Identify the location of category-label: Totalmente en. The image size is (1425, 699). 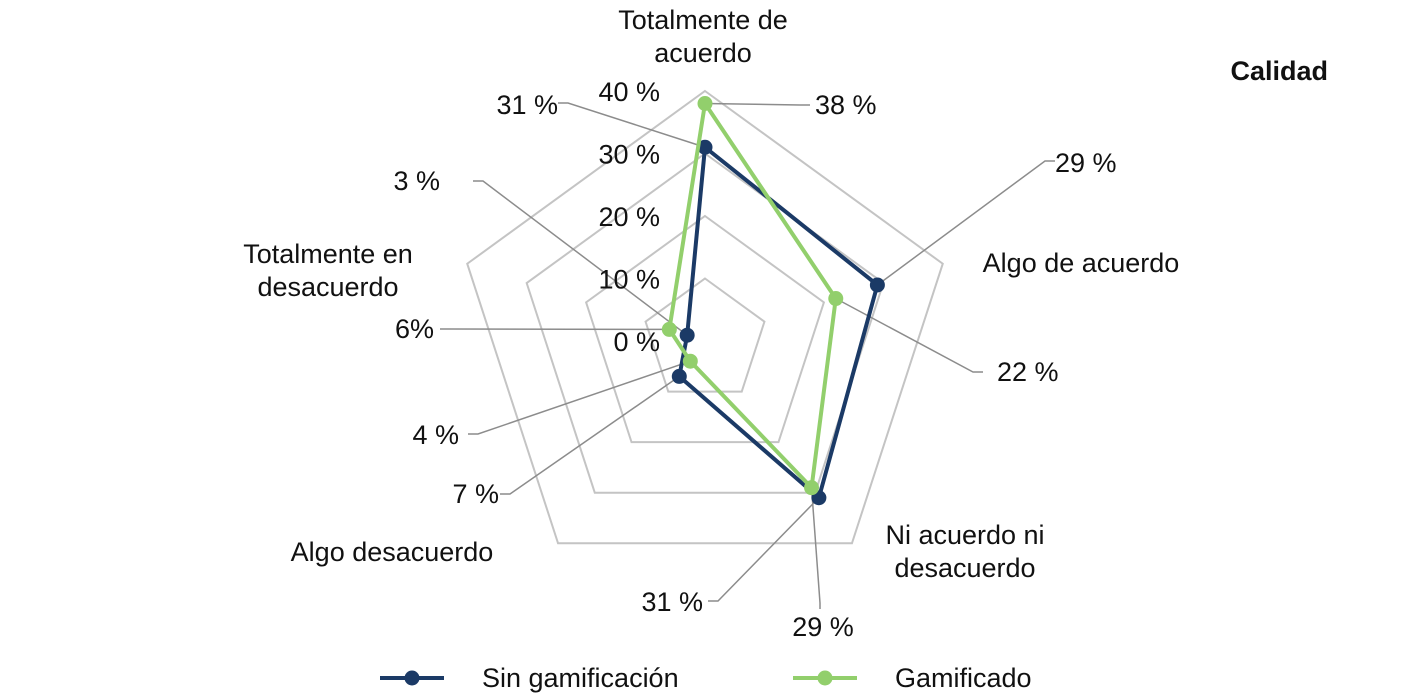
(328, 254).